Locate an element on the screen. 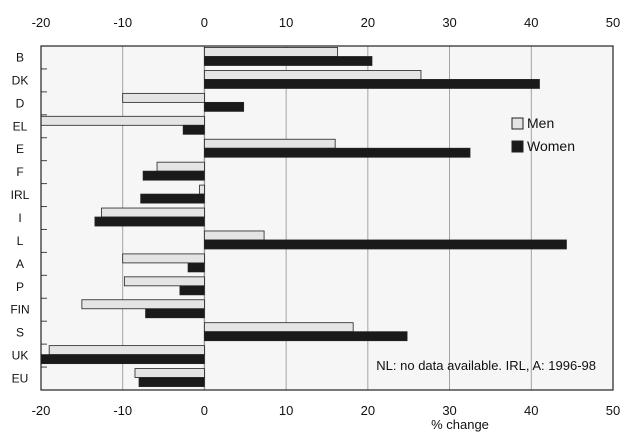  bar-men-f is located at coordinates (180, 166).